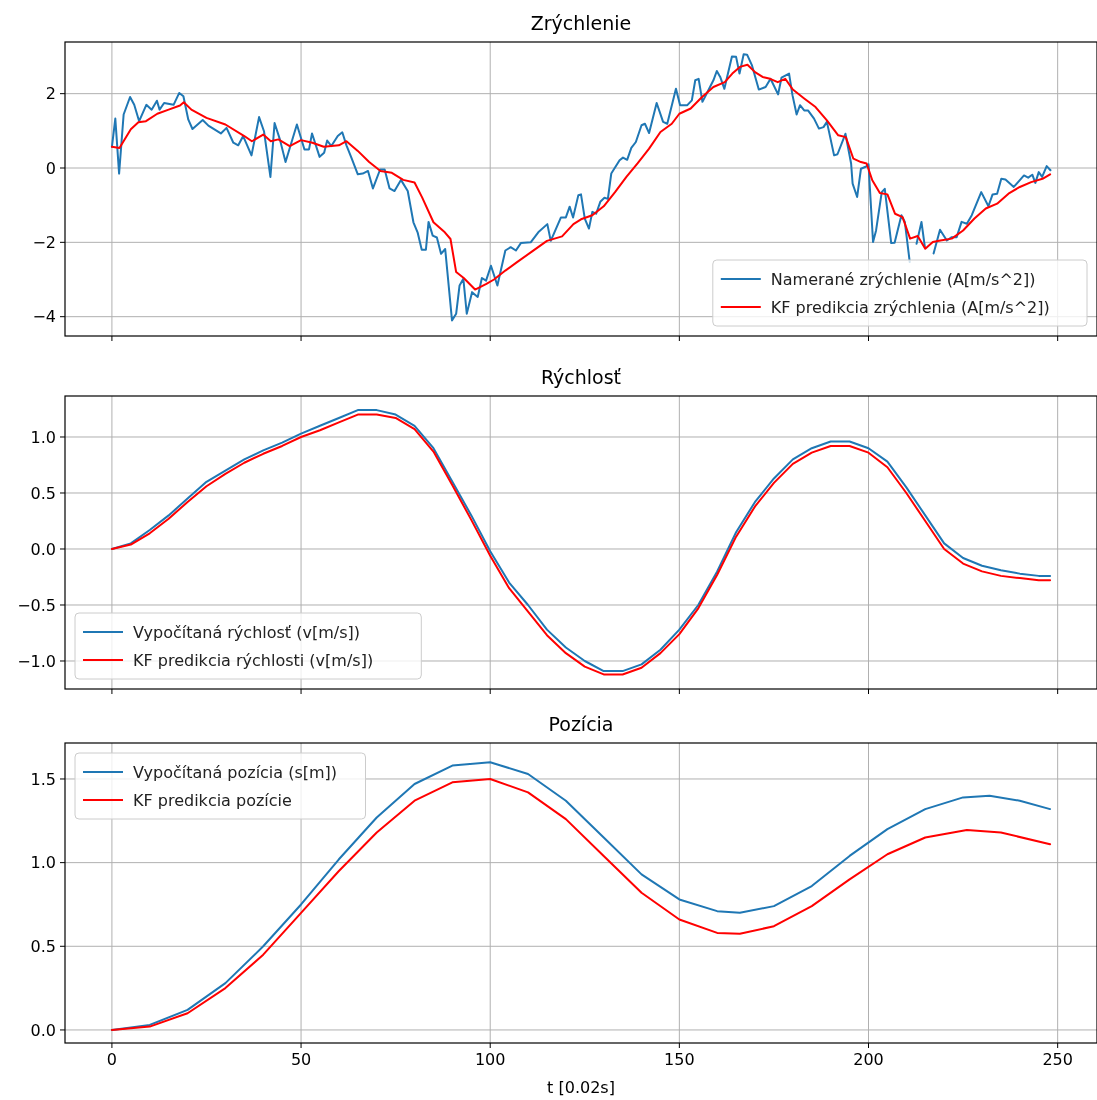 The height and width of the screenshot is (1100, 1097). What do you see at coordinates (50, 168) in the screenshot?
I see `y-tick-label: 0` at bounding box center [50, 168].